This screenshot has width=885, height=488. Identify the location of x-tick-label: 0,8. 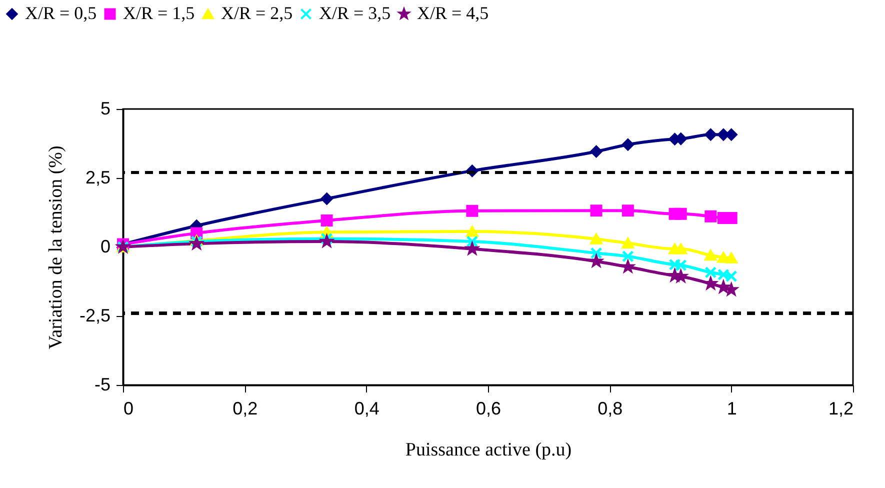
(610, 408).